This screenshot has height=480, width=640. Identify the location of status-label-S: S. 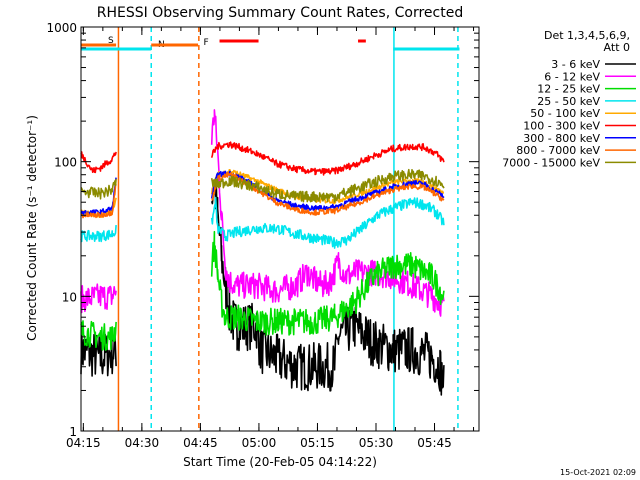
(111, 41).